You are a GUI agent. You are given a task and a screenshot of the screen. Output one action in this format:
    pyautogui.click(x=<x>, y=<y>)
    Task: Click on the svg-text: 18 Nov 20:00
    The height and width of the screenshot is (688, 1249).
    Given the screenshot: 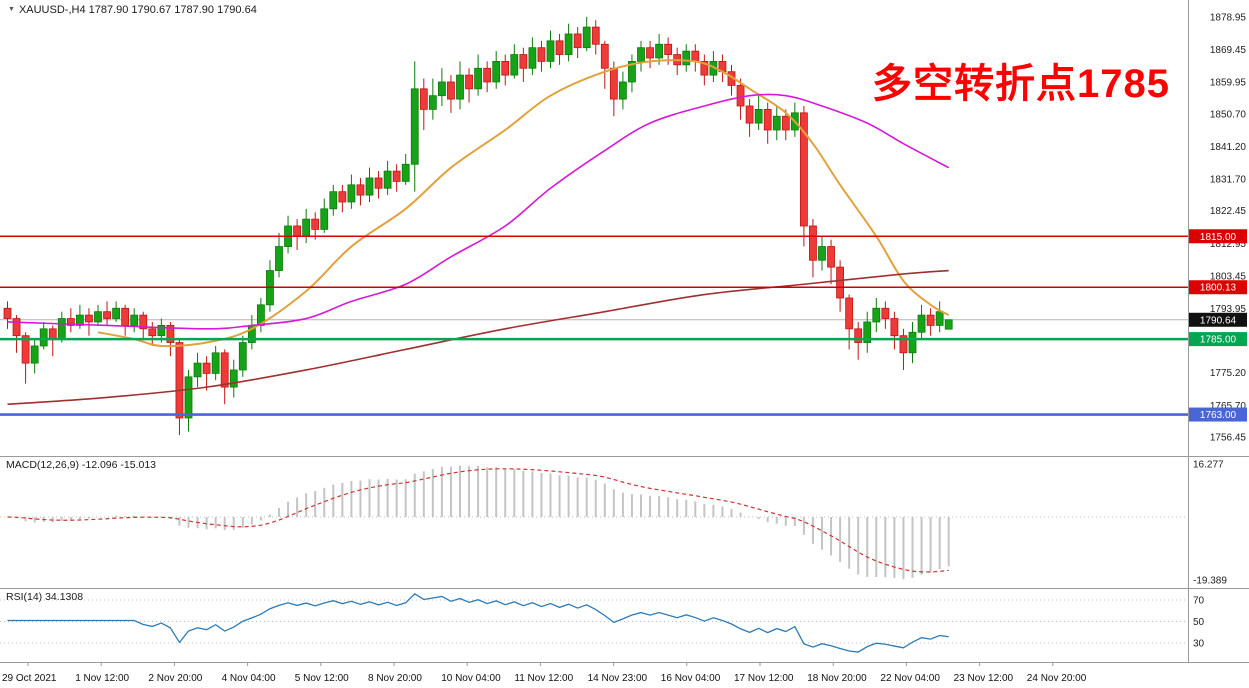 What is the action you would take?
    pyautogui.click(x=837, y=678)
    